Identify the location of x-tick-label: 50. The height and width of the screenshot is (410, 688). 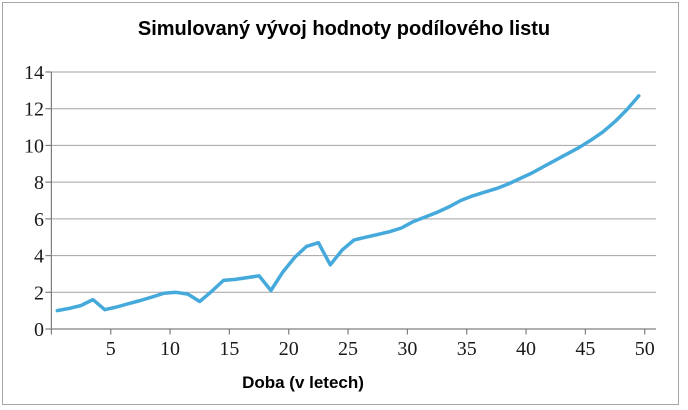
(645, 349).